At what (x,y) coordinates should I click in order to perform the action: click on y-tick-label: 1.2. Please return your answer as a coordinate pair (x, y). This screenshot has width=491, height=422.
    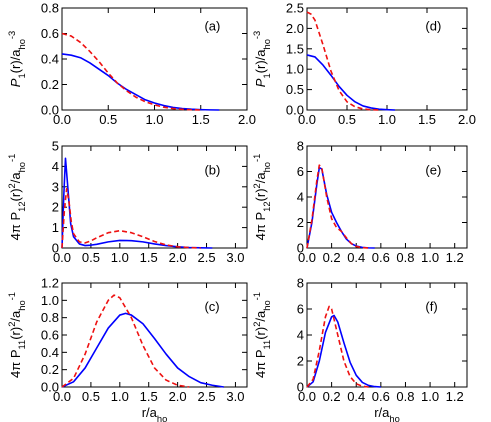
    Looking at the image, I should click on (50, 283).